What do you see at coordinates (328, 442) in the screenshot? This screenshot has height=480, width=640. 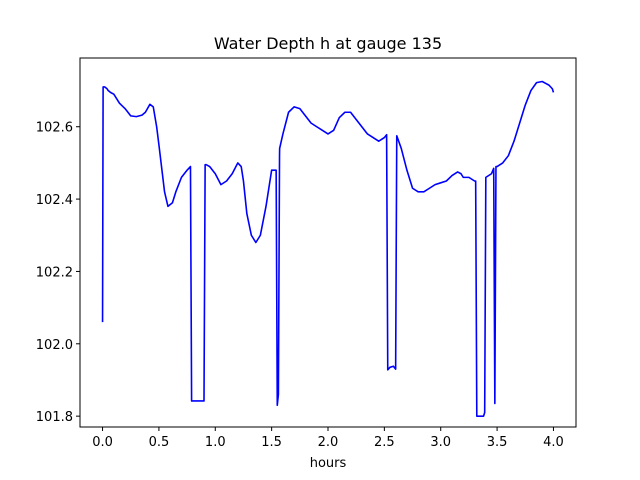 I see `x-tick-label: 2.0` at bounding box center [328, 442].